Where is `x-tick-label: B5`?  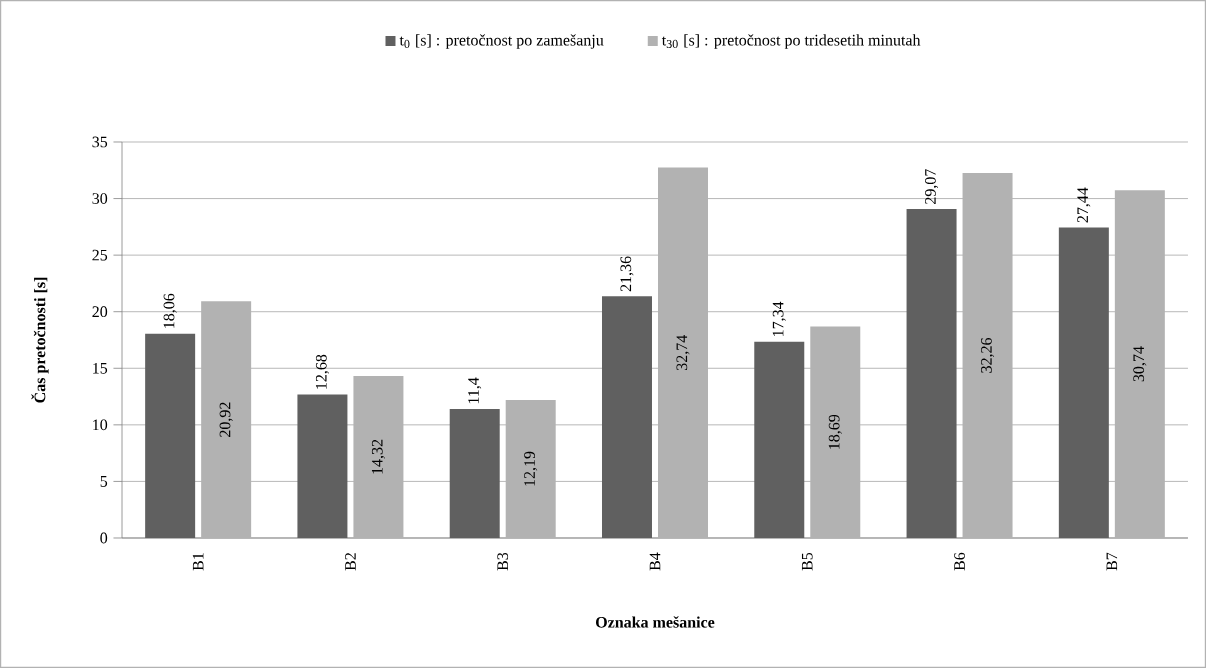 x-tick-label: B5 is located at coordinates (807, 561).